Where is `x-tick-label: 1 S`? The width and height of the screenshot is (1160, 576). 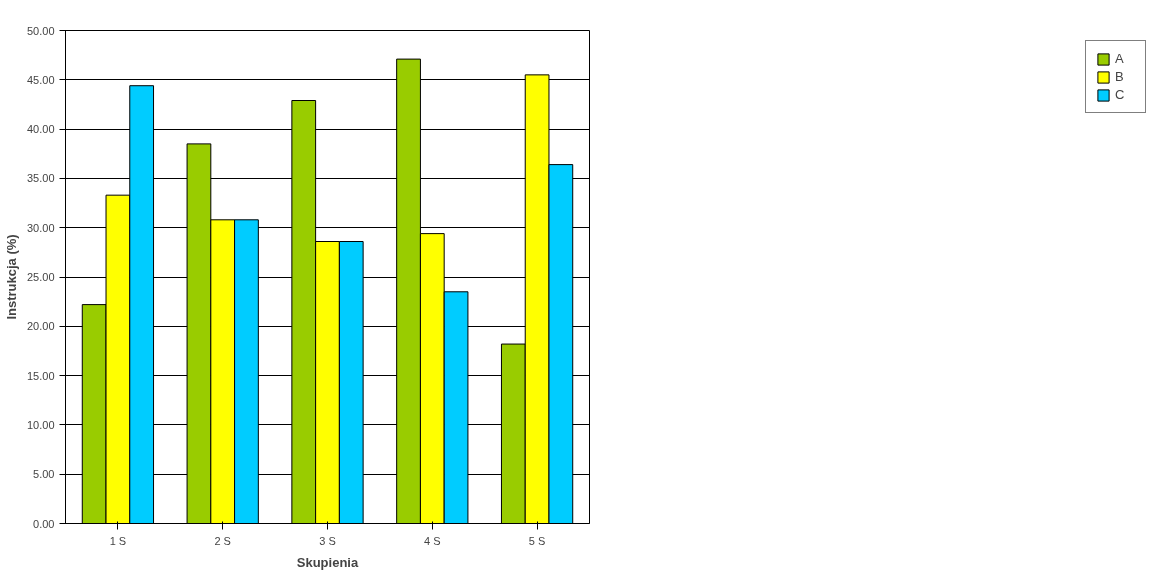
x-tick-label: 1 S is located at coordinates (118, 540).